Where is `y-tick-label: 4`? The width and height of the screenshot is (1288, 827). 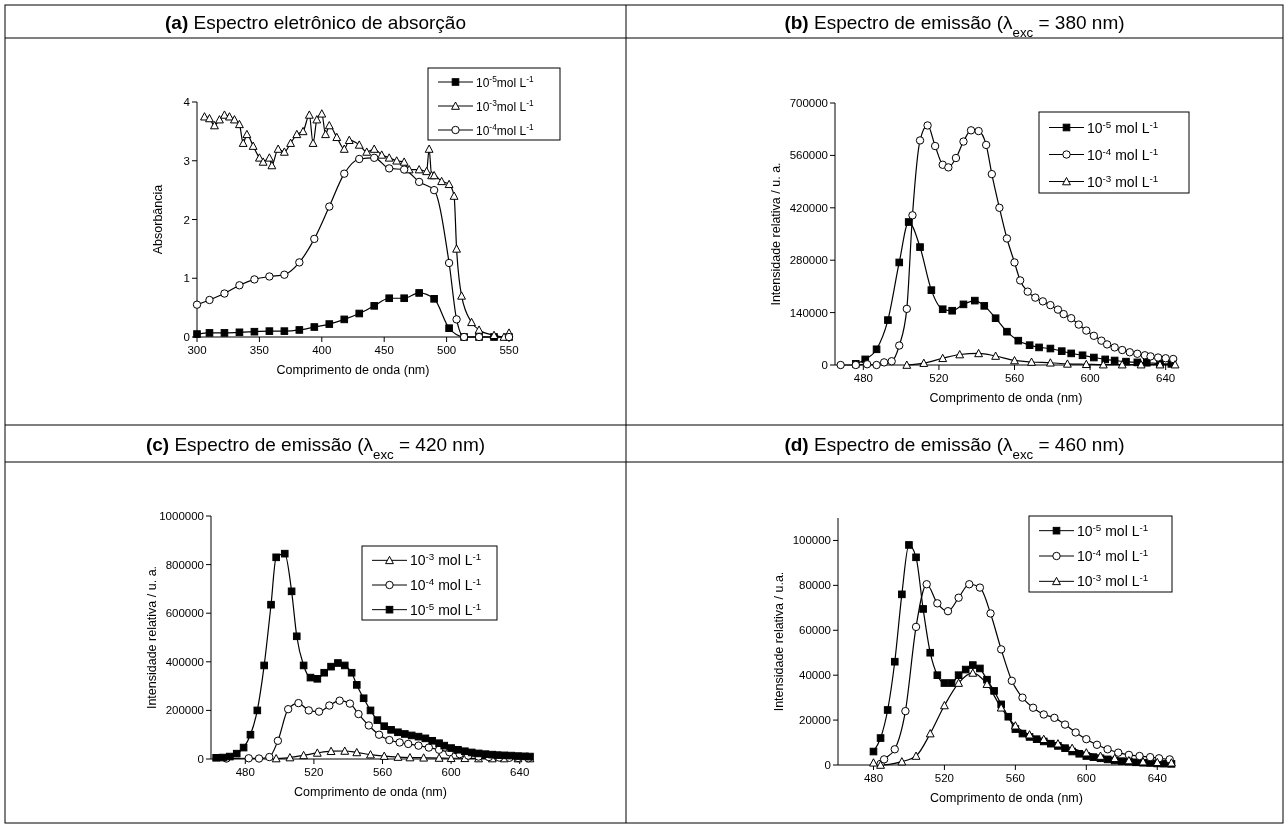
y-tick-label: 4 is located at coordinates (187, 102).